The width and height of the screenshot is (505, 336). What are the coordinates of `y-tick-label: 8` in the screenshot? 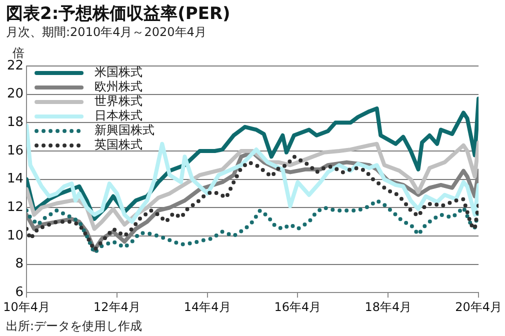 It's located at (19, 264).